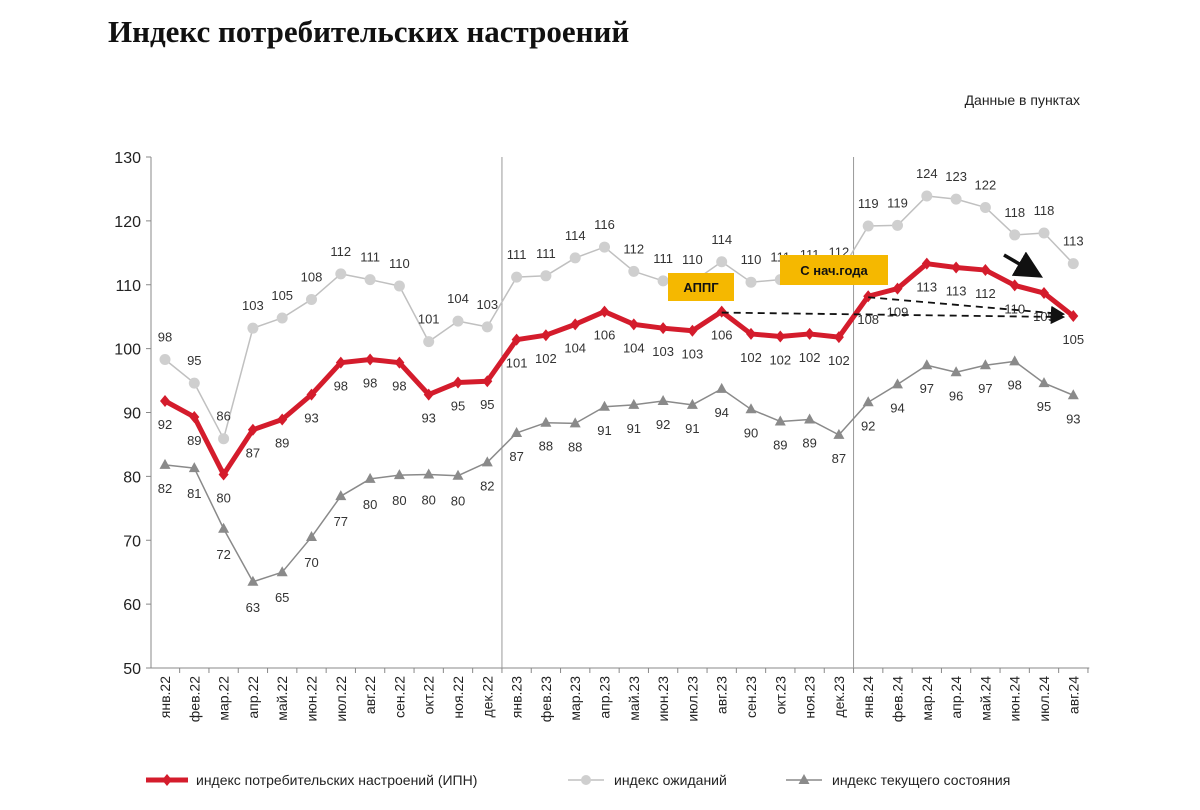 The height and width of the screenshot is (810, 1200). Describe the element at coordinates (751, 432) in the screenshot. I see `data-label: 90` at that location.